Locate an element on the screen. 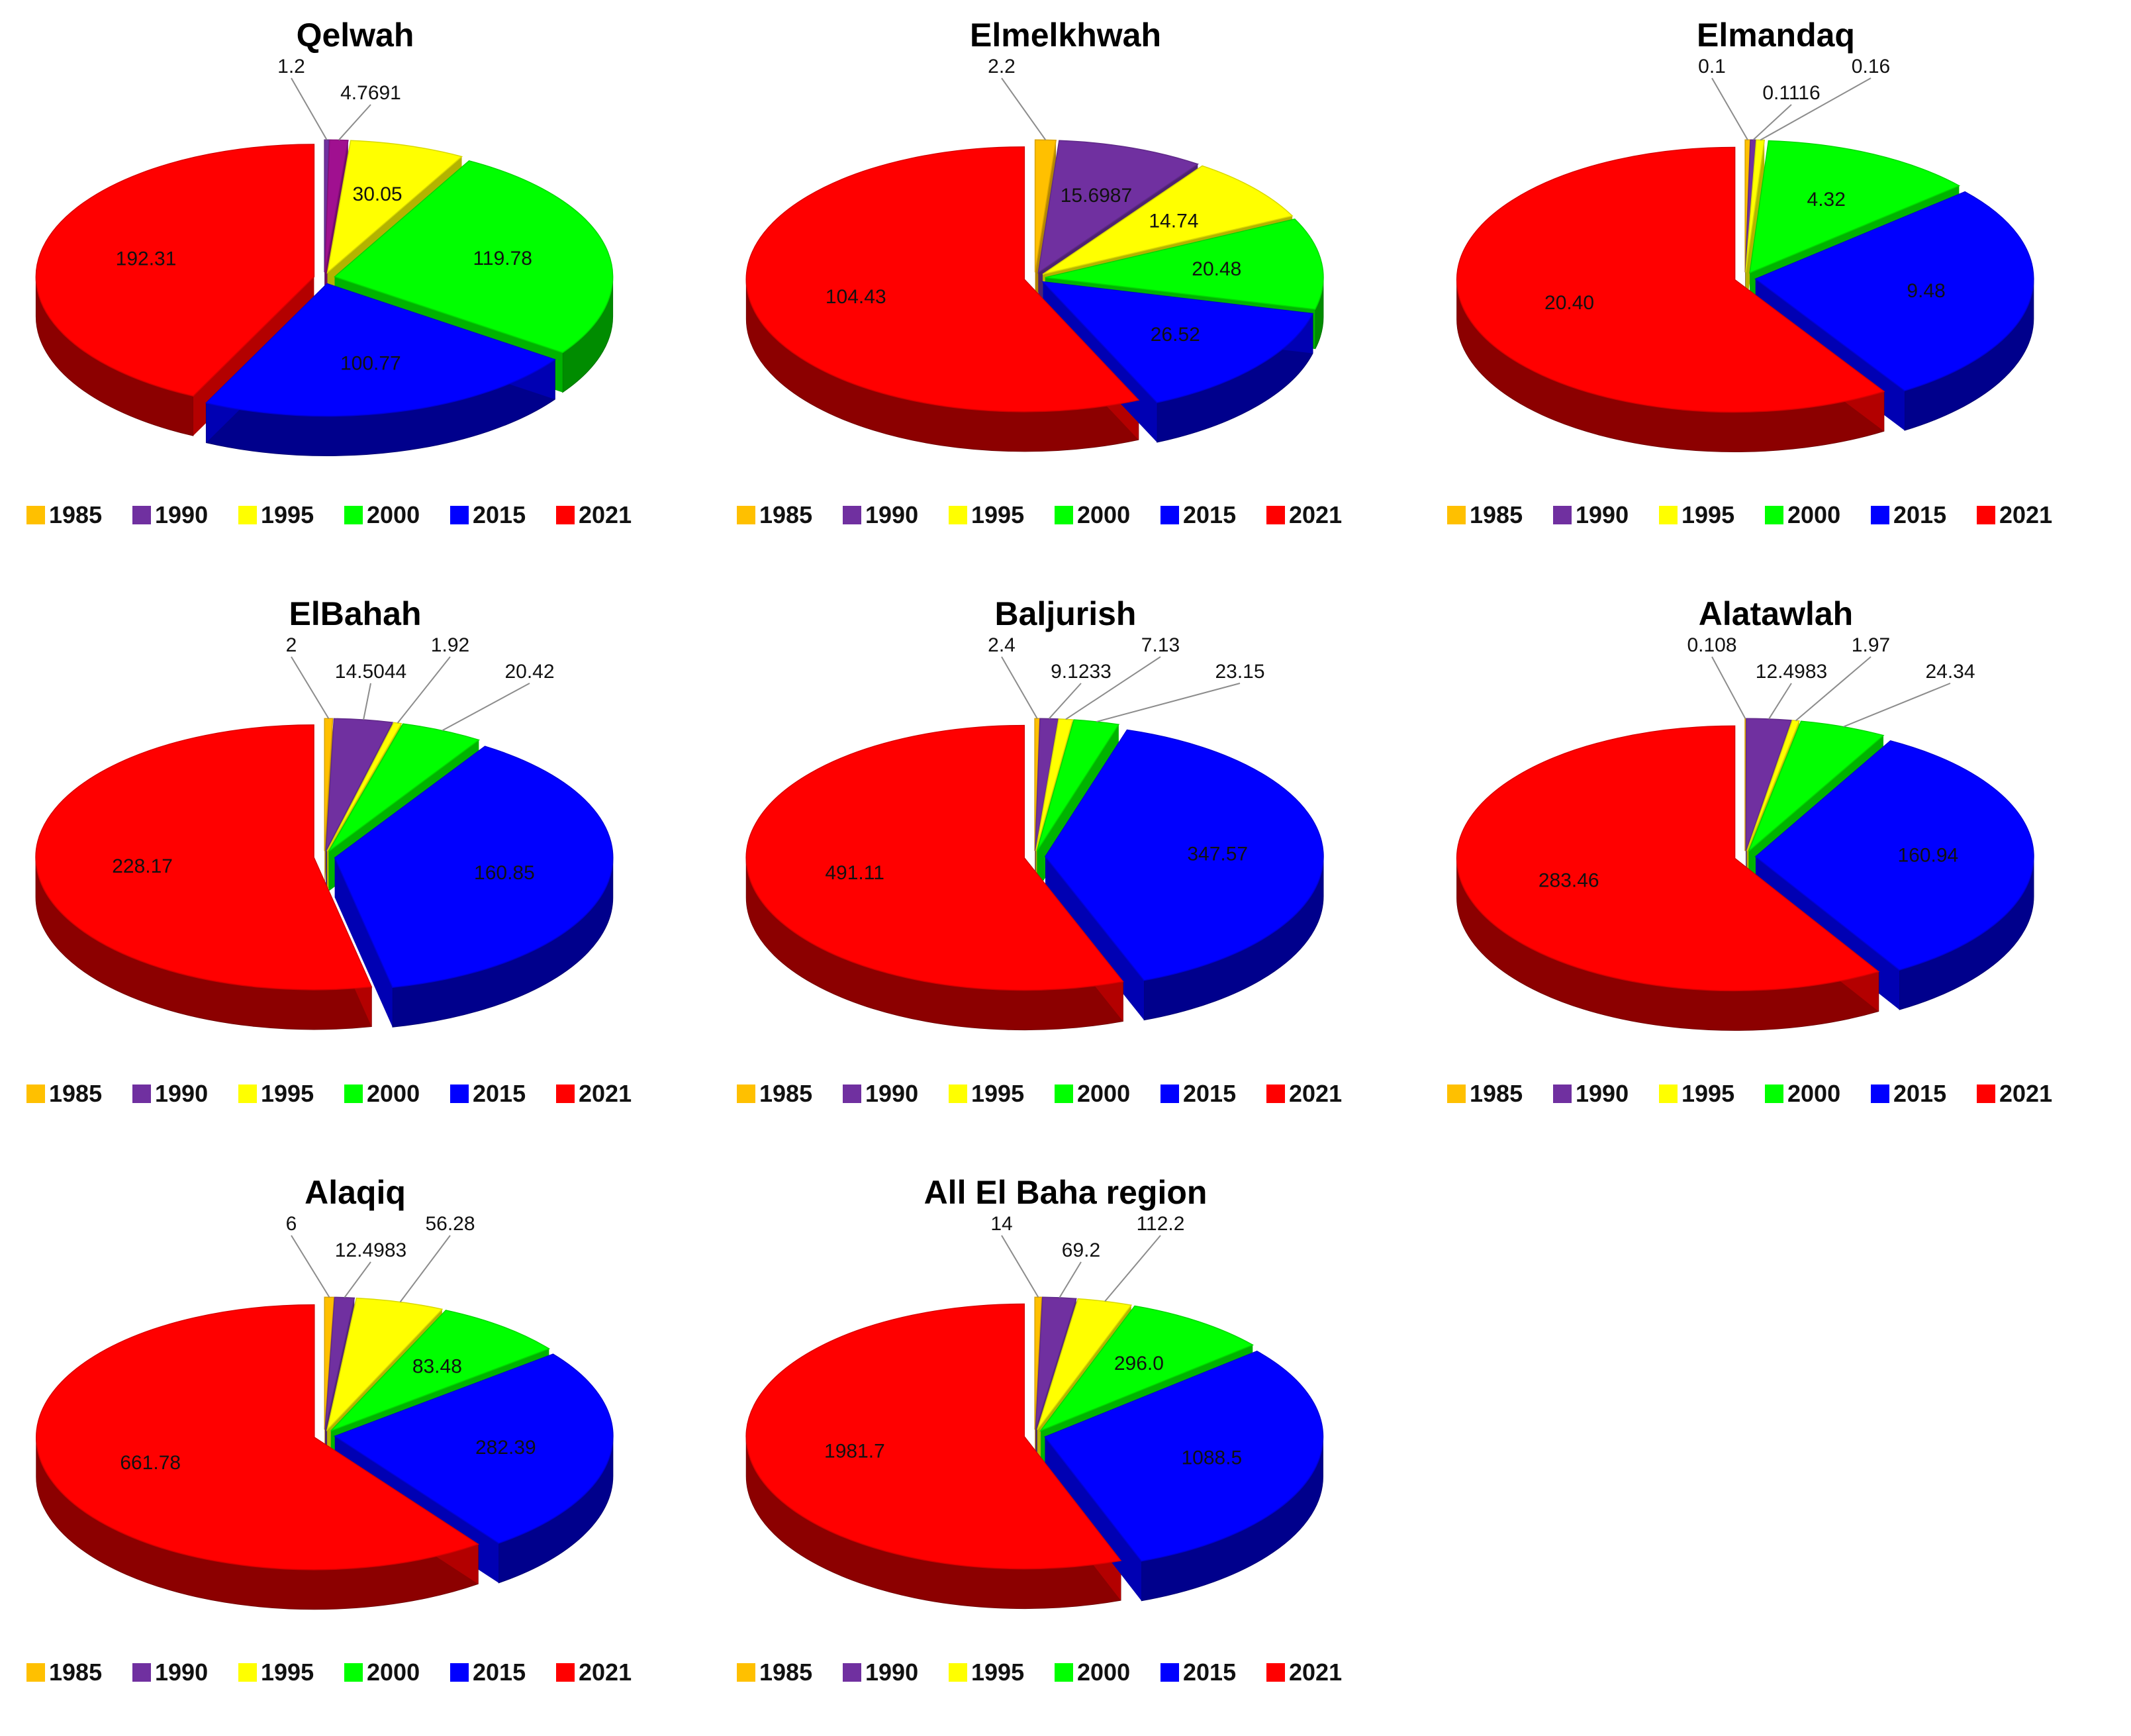 Image resolution: width=2131 pixels, height=1736 pixels. data-label-baljurish-0: 2.4 is located at coordinates (1002, 645).